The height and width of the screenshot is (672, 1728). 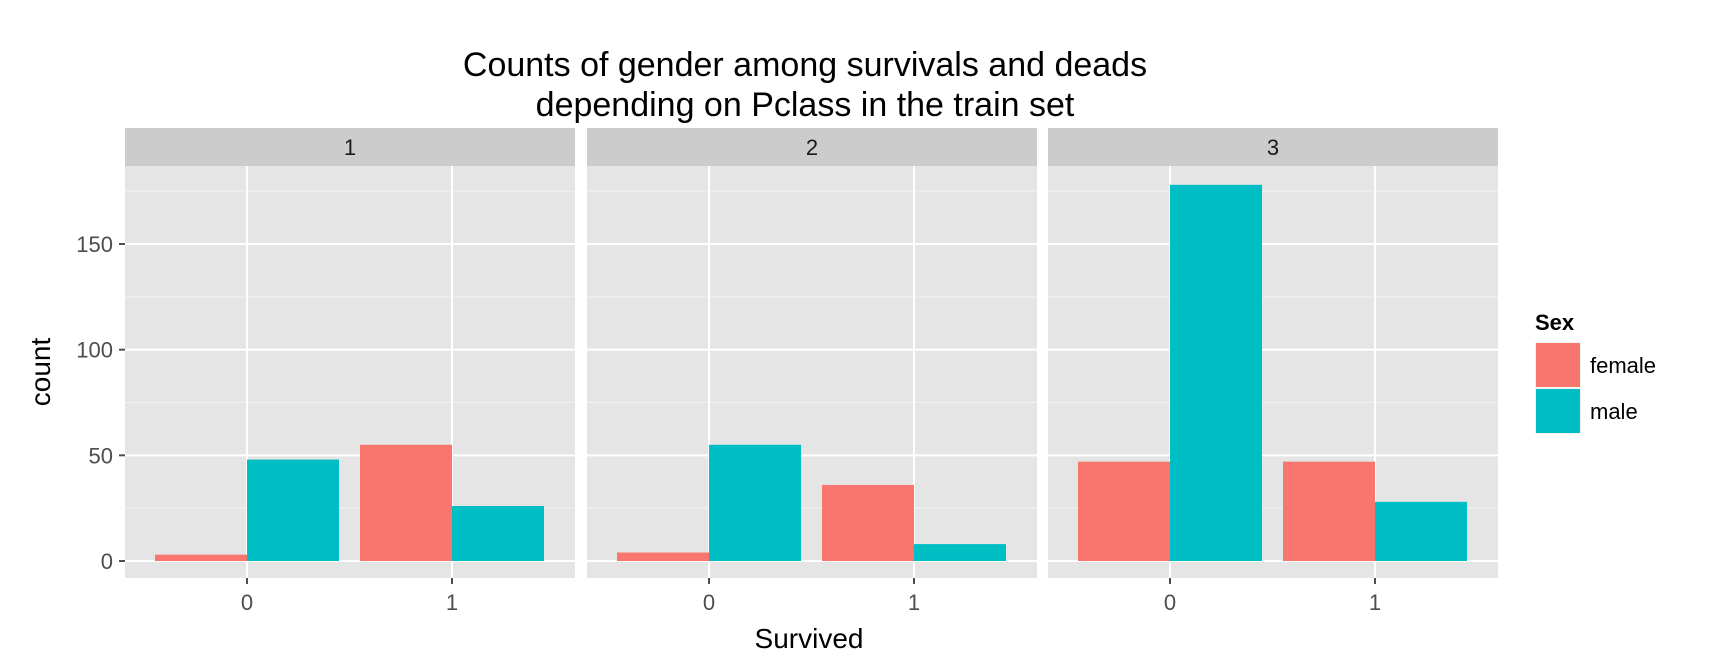 What do you see at coordinates (94, 350) in the screenshot?
I see `y-tick-label: 100` at bounding box center [94, 350].